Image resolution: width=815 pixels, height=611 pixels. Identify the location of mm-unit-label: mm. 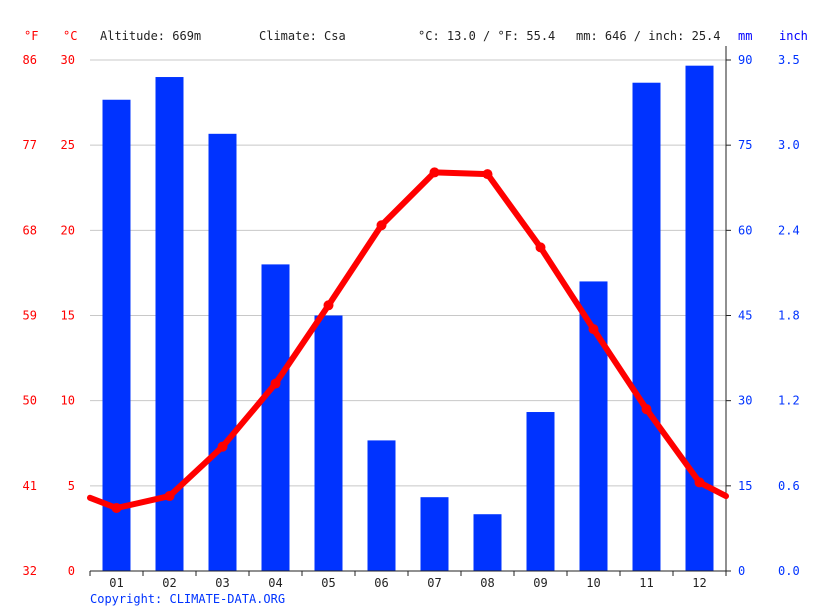
(745, 36).